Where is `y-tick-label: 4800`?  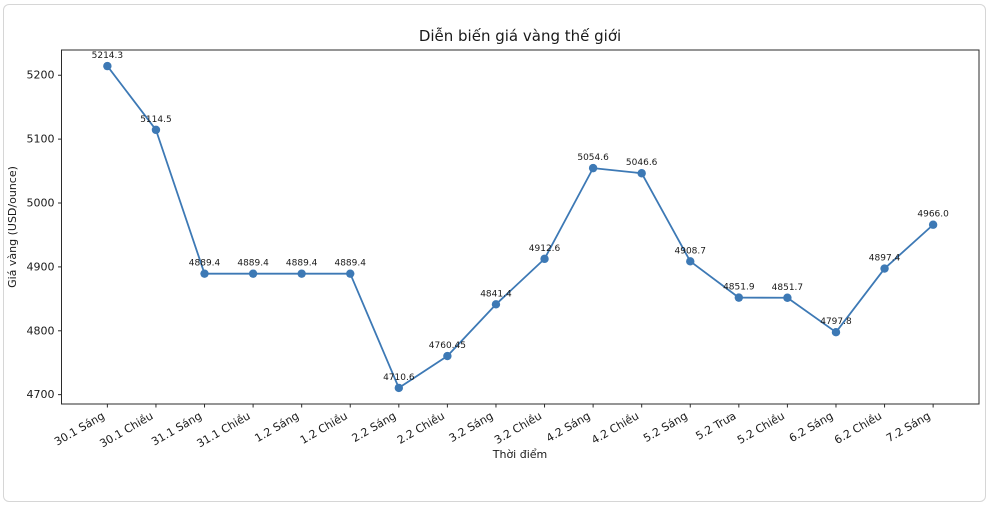
y-tick-label: 4800 is located at coordinates (41, 330).